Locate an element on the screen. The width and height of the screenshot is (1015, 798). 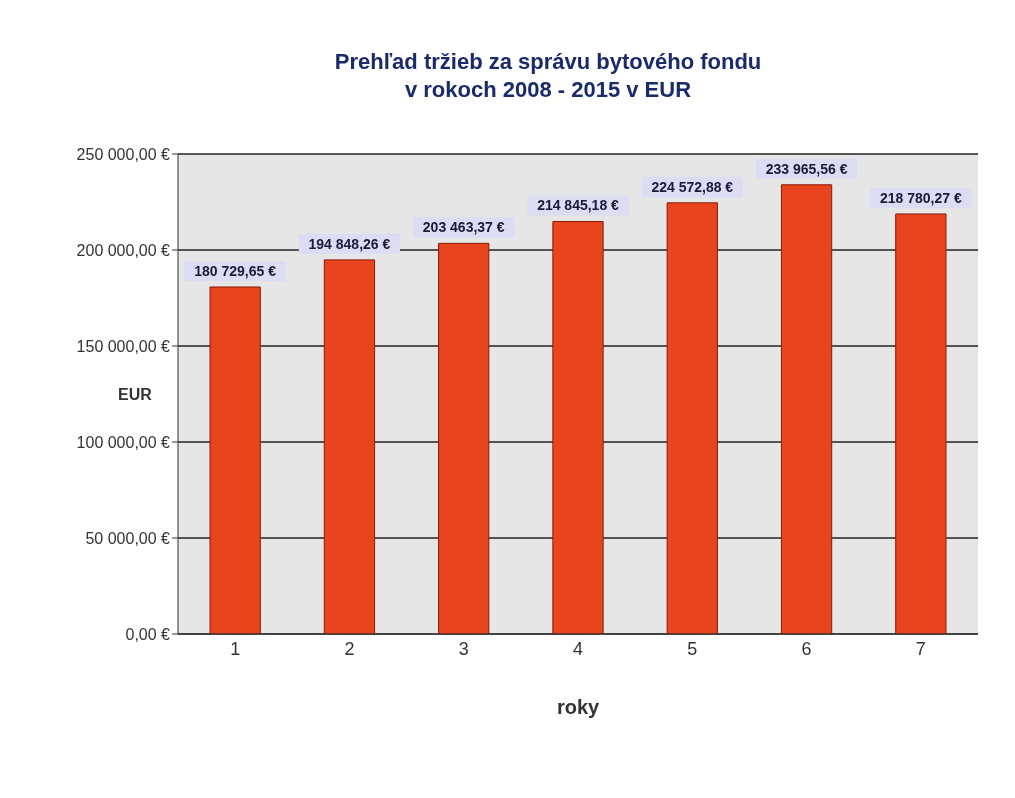
data-label: 218 780,27 € is located at coordinates (920, 197).